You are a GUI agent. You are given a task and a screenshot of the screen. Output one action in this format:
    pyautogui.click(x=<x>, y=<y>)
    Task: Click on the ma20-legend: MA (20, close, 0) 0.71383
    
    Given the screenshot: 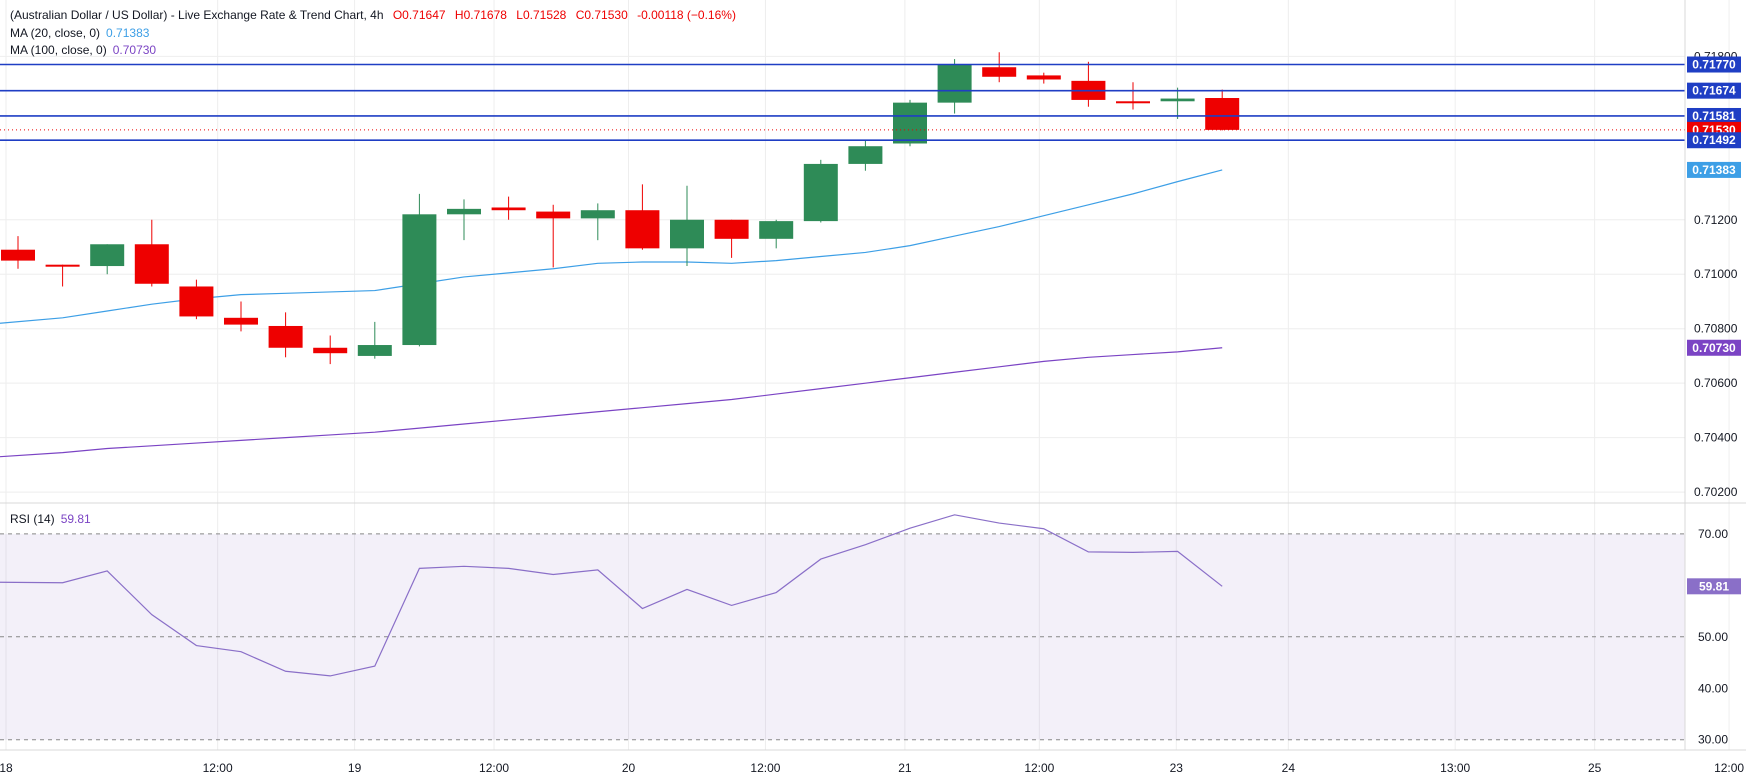 What is the action you would take?
    pyautogui.click(x=79, y=33)
    